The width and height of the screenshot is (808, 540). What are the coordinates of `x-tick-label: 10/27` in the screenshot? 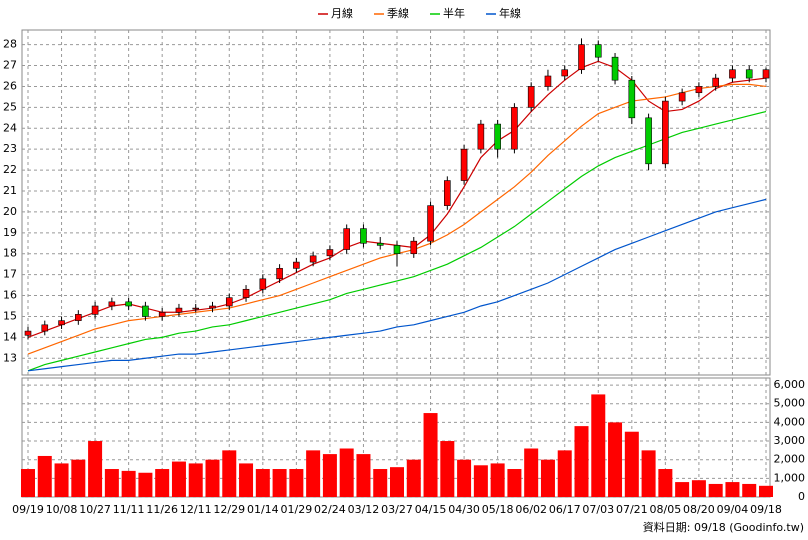 It's located at (95, 509).